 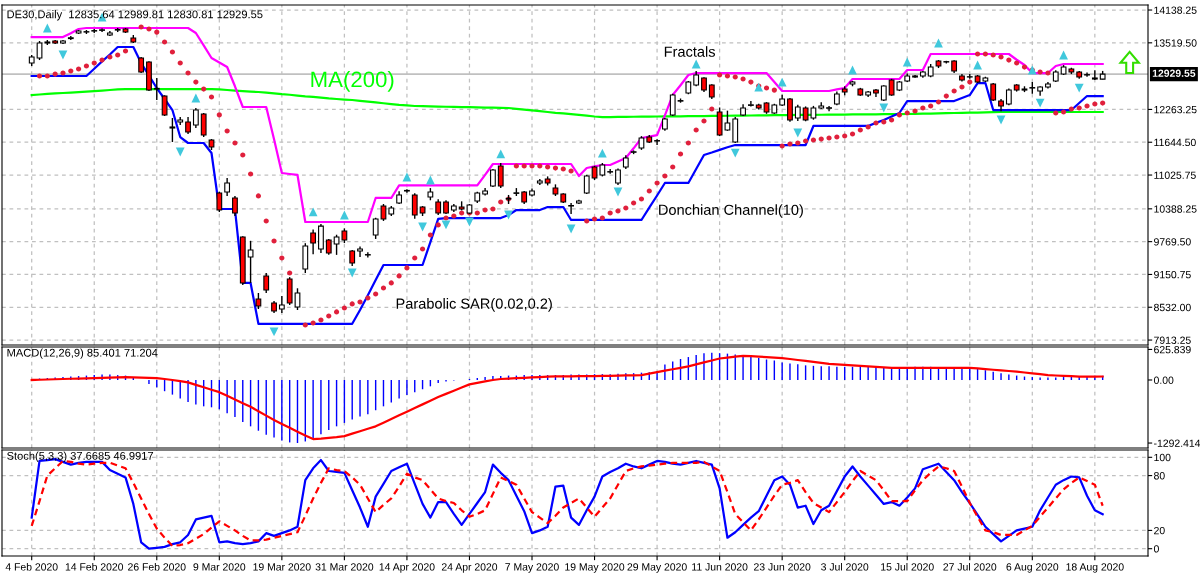 What do you see at coordinates (1177, 443) in the screenshot?
I see `y-tick-label: -1292.414` at bounding box center [1177, 443].